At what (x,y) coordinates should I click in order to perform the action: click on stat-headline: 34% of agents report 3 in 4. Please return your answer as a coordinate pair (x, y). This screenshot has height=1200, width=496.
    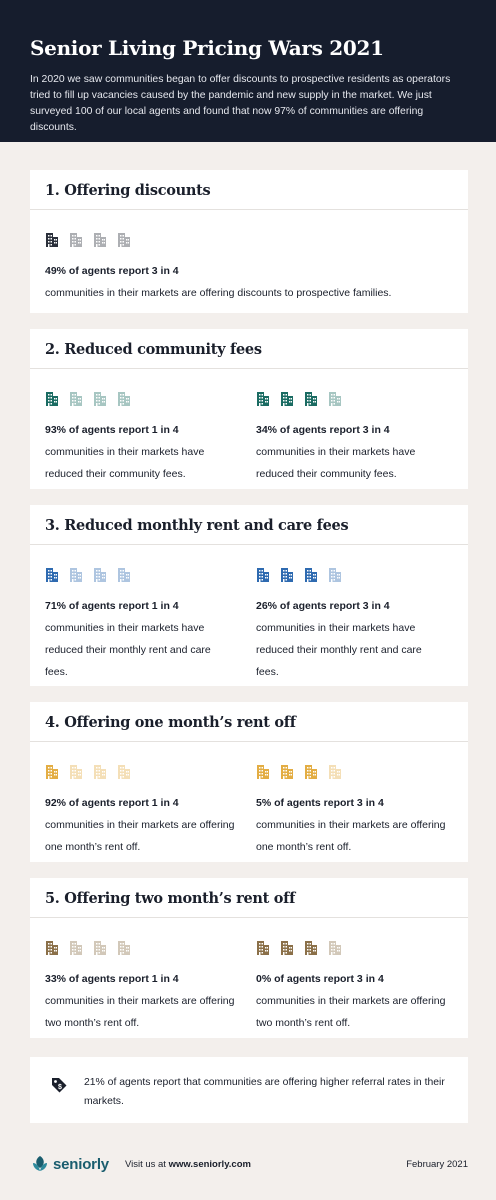
    Looking at the image, I should click on (323, 430).